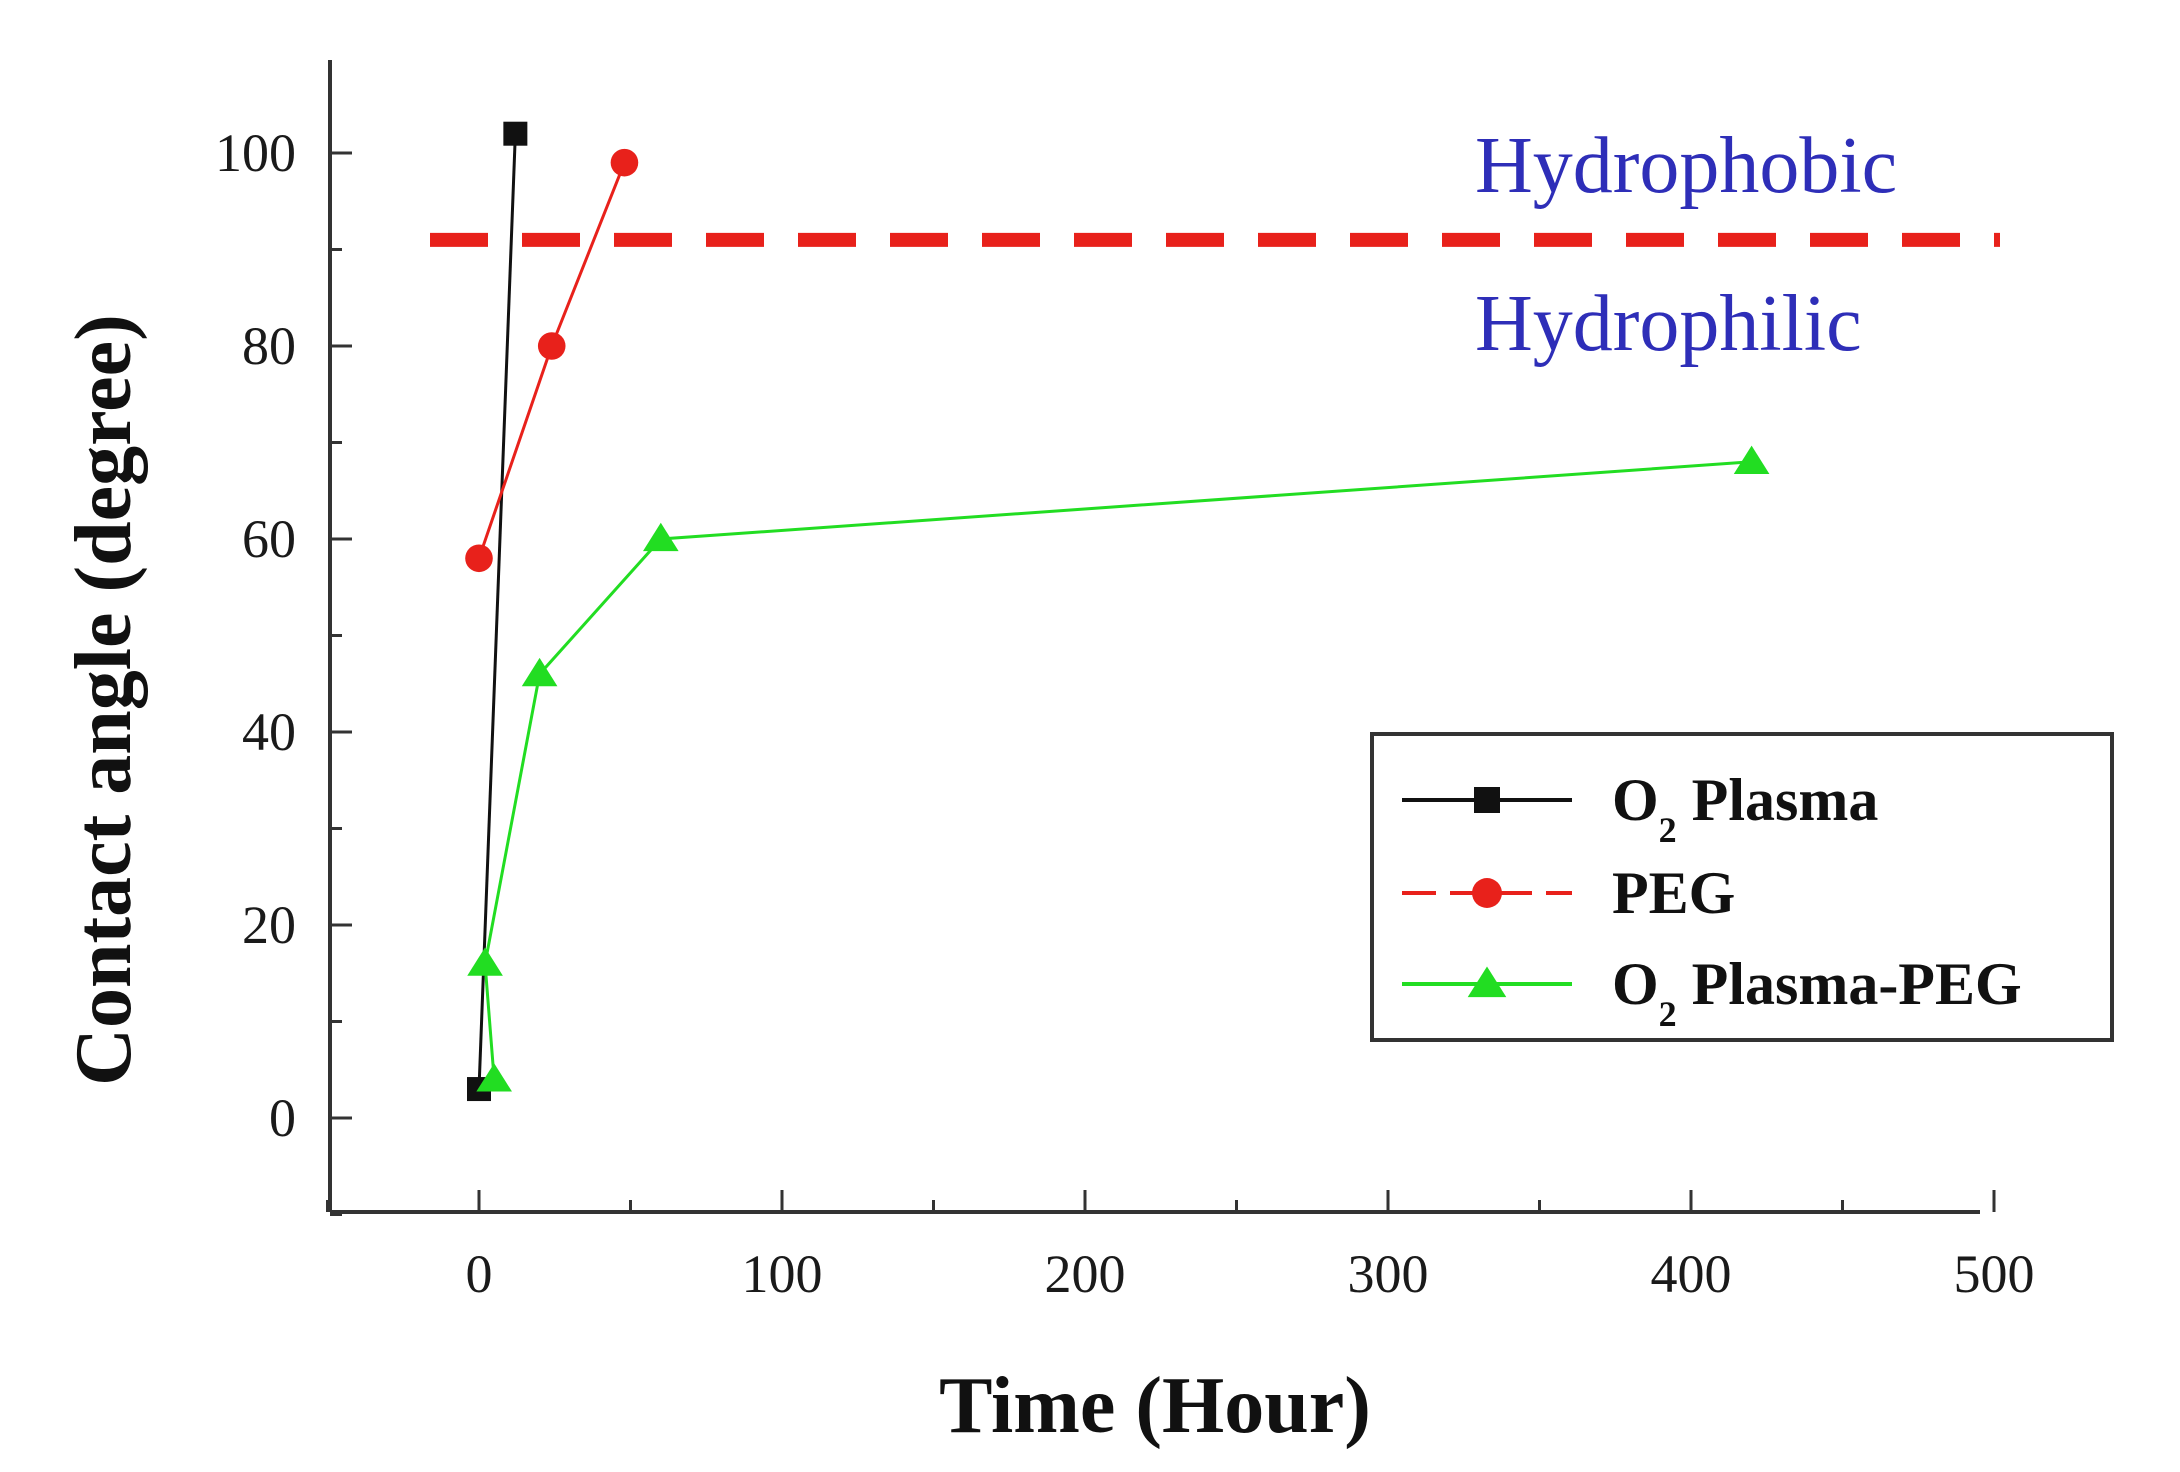 This screenshot has width=2180, height=1472. Describe the element at coordinates (1568, 893) in the screenshot. I see `legend-item: PEG` at that location.